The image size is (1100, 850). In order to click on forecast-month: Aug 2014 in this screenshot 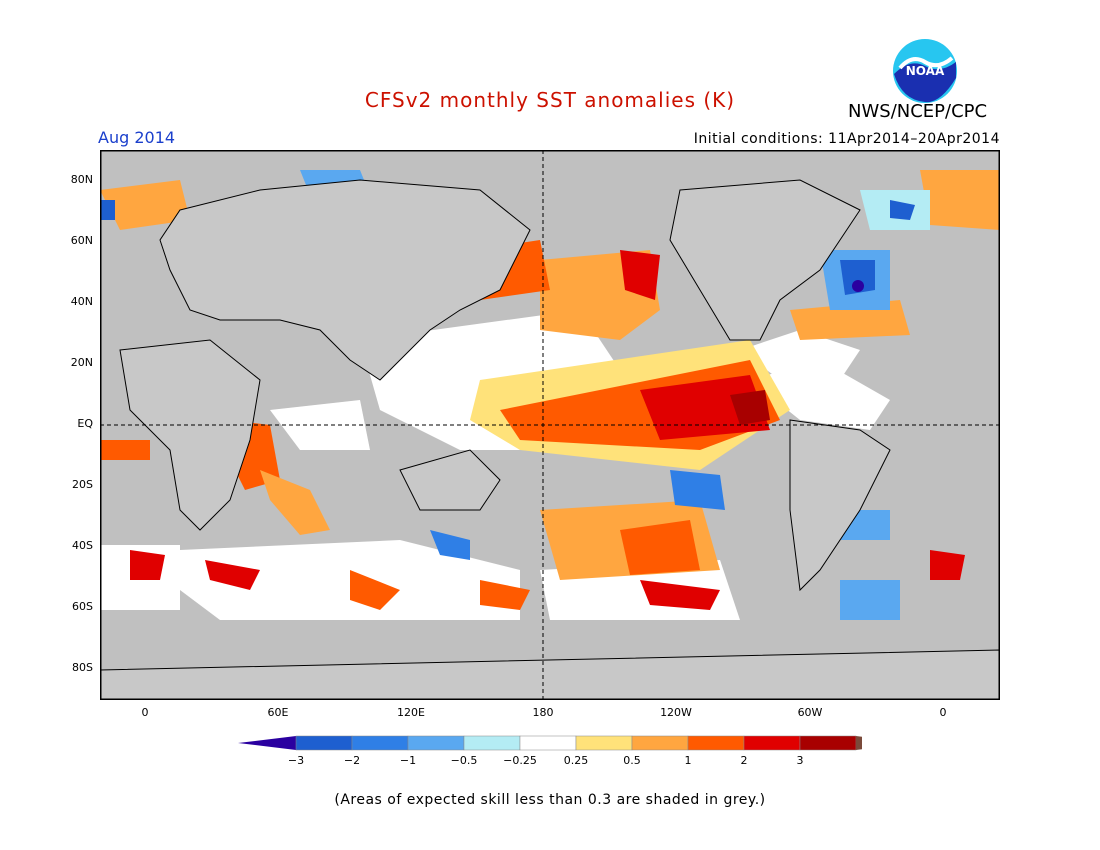, I will do `click(137, 137)`.